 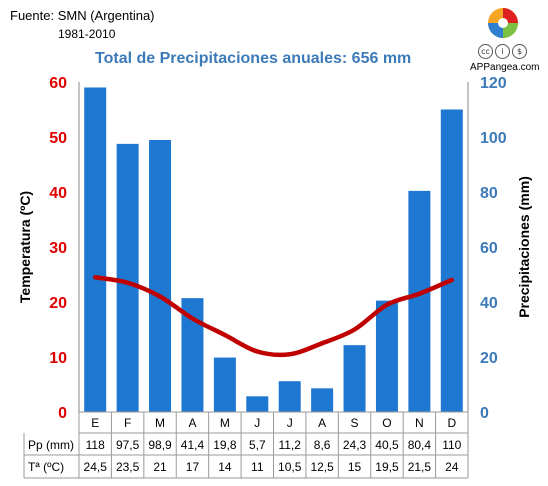 I want to click on source-label: Fuente: SMN (Argentina), so click(x=82, y=15).